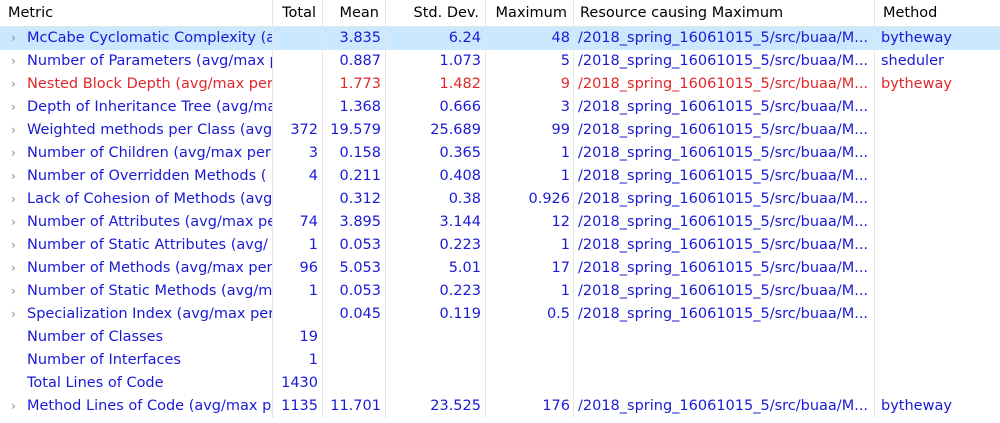 Image resolution: width=1000 pixels, height=423 pixels. Describe the element at coordinates (354, 13) in the screenshot. I see `column-header-mean: Mean` at that location.